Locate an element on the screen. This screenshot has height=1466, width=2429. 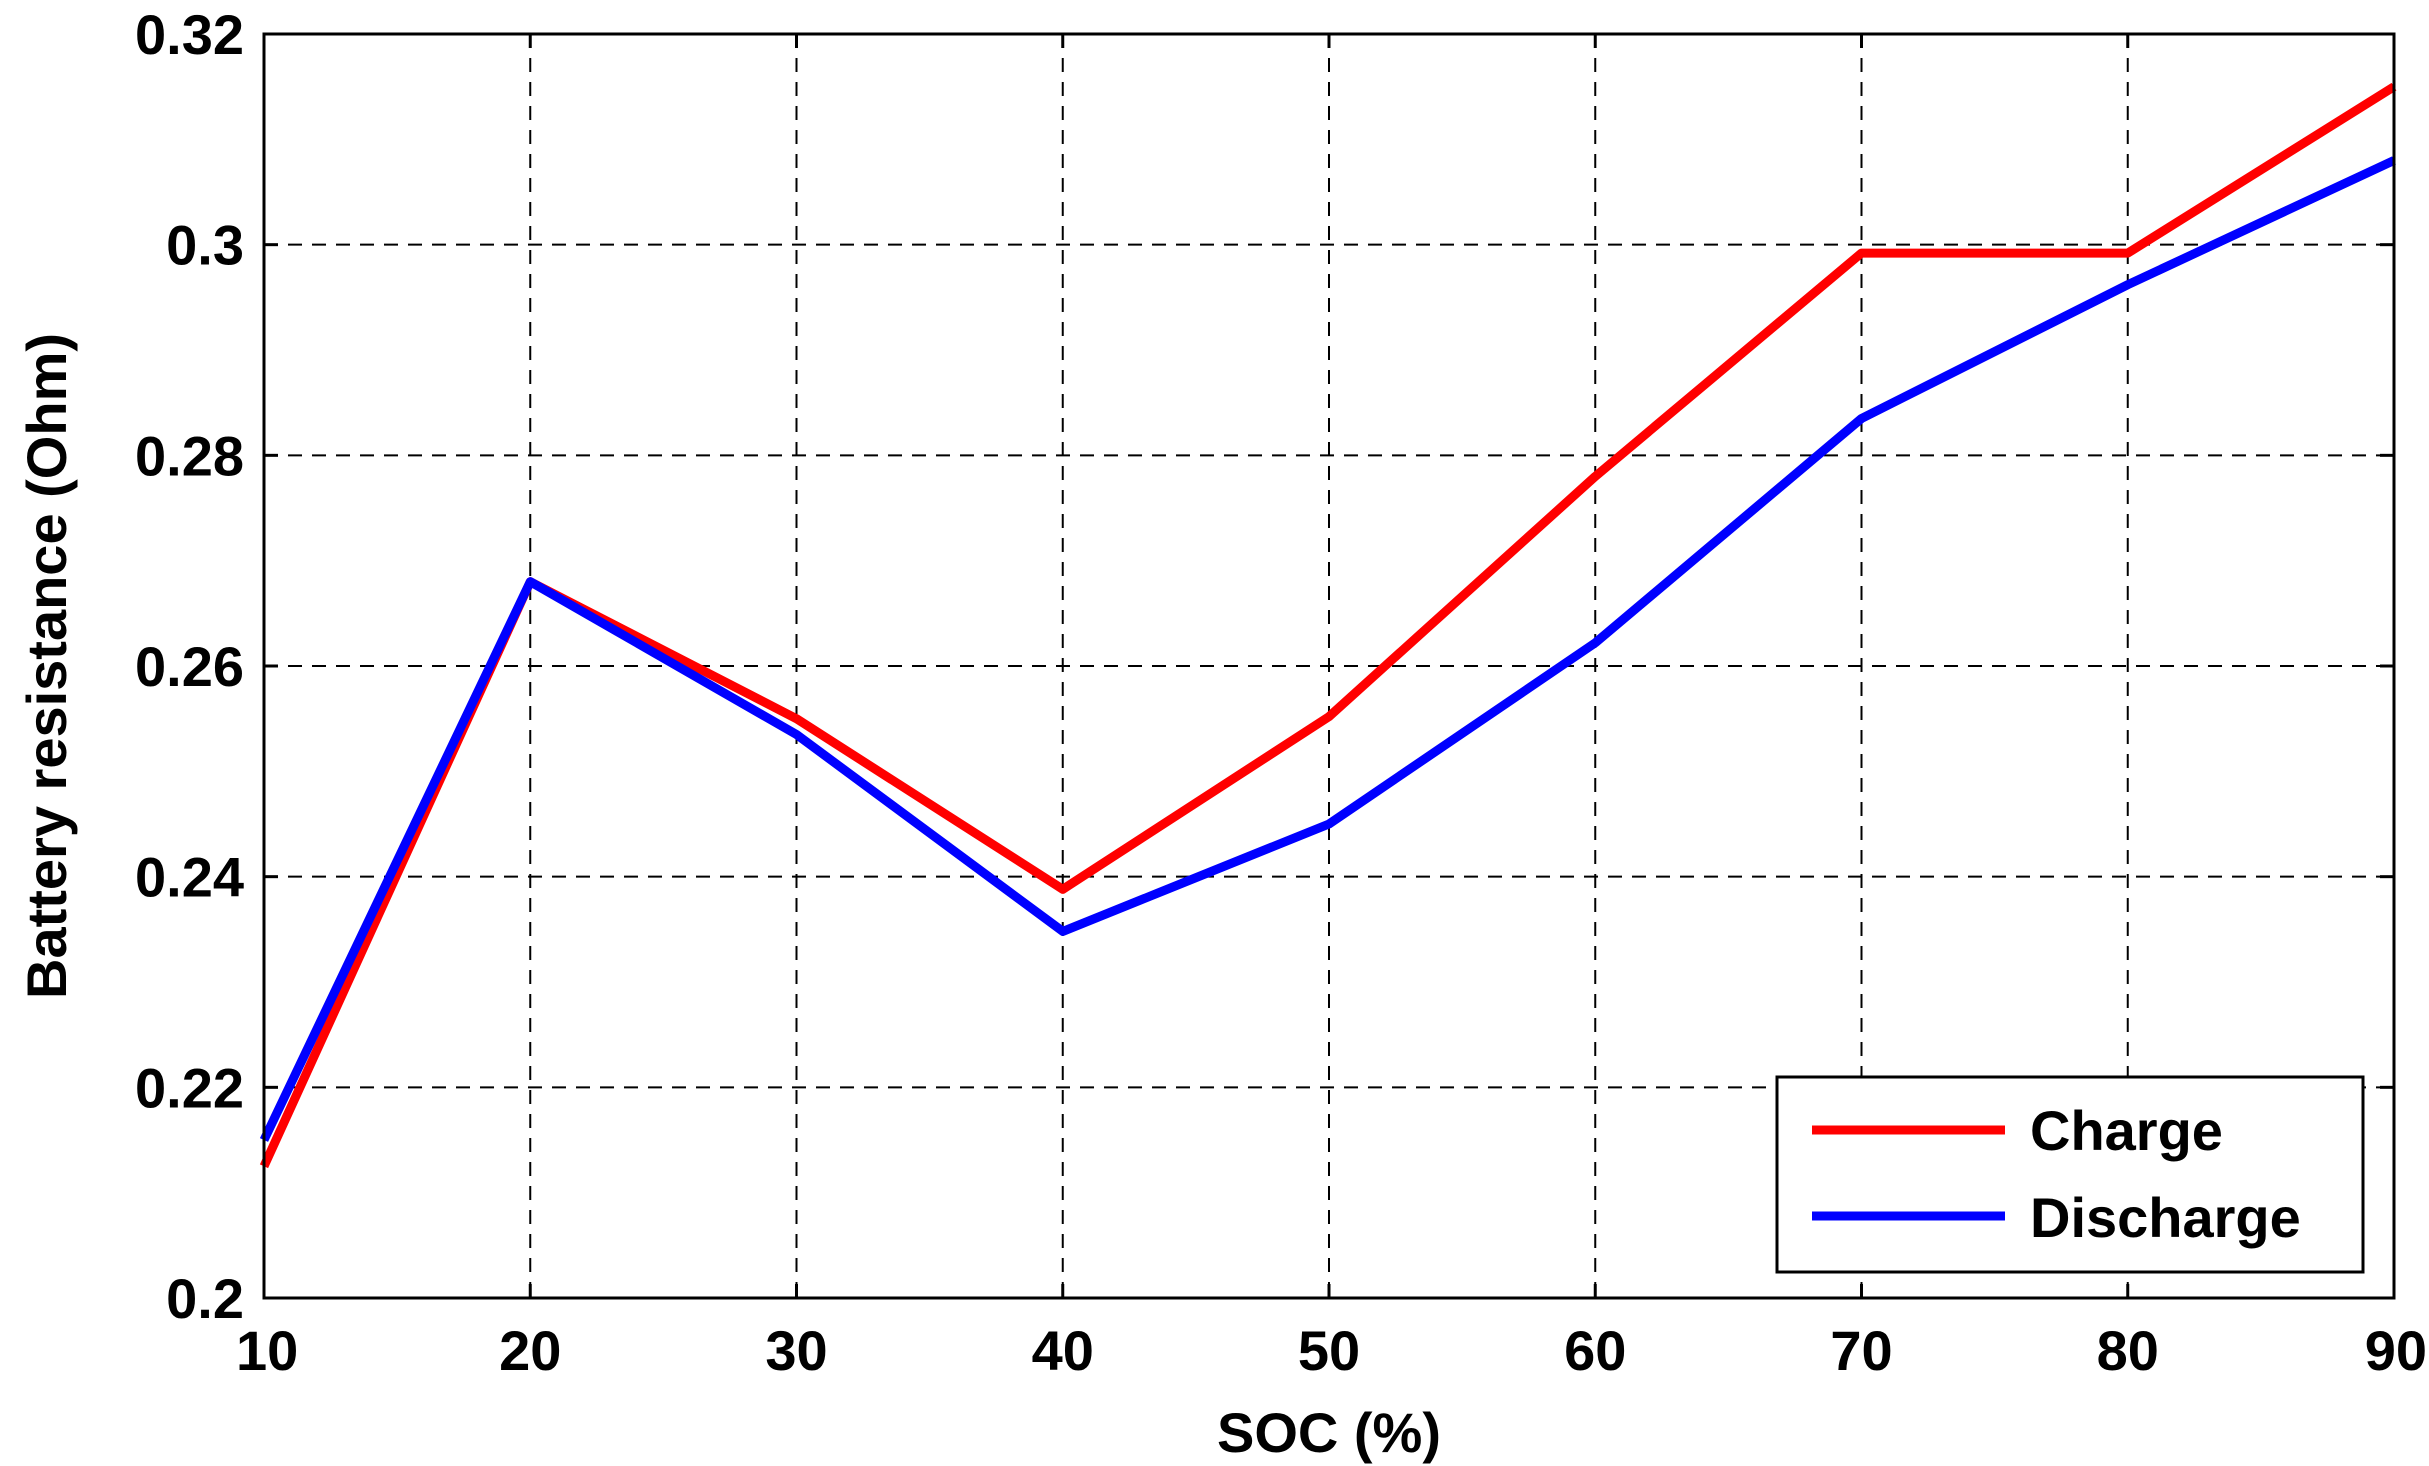
x-tick-label: 70 is located at coordinates (1861, 1350).